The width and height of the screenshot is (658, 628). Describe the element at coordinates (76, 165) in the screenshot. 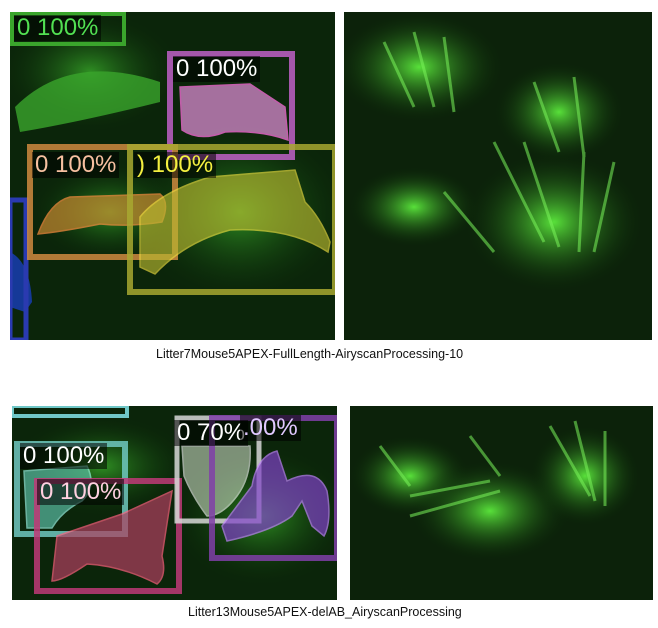

I see `fig1-detection-label-3: 0 100%` at that location.